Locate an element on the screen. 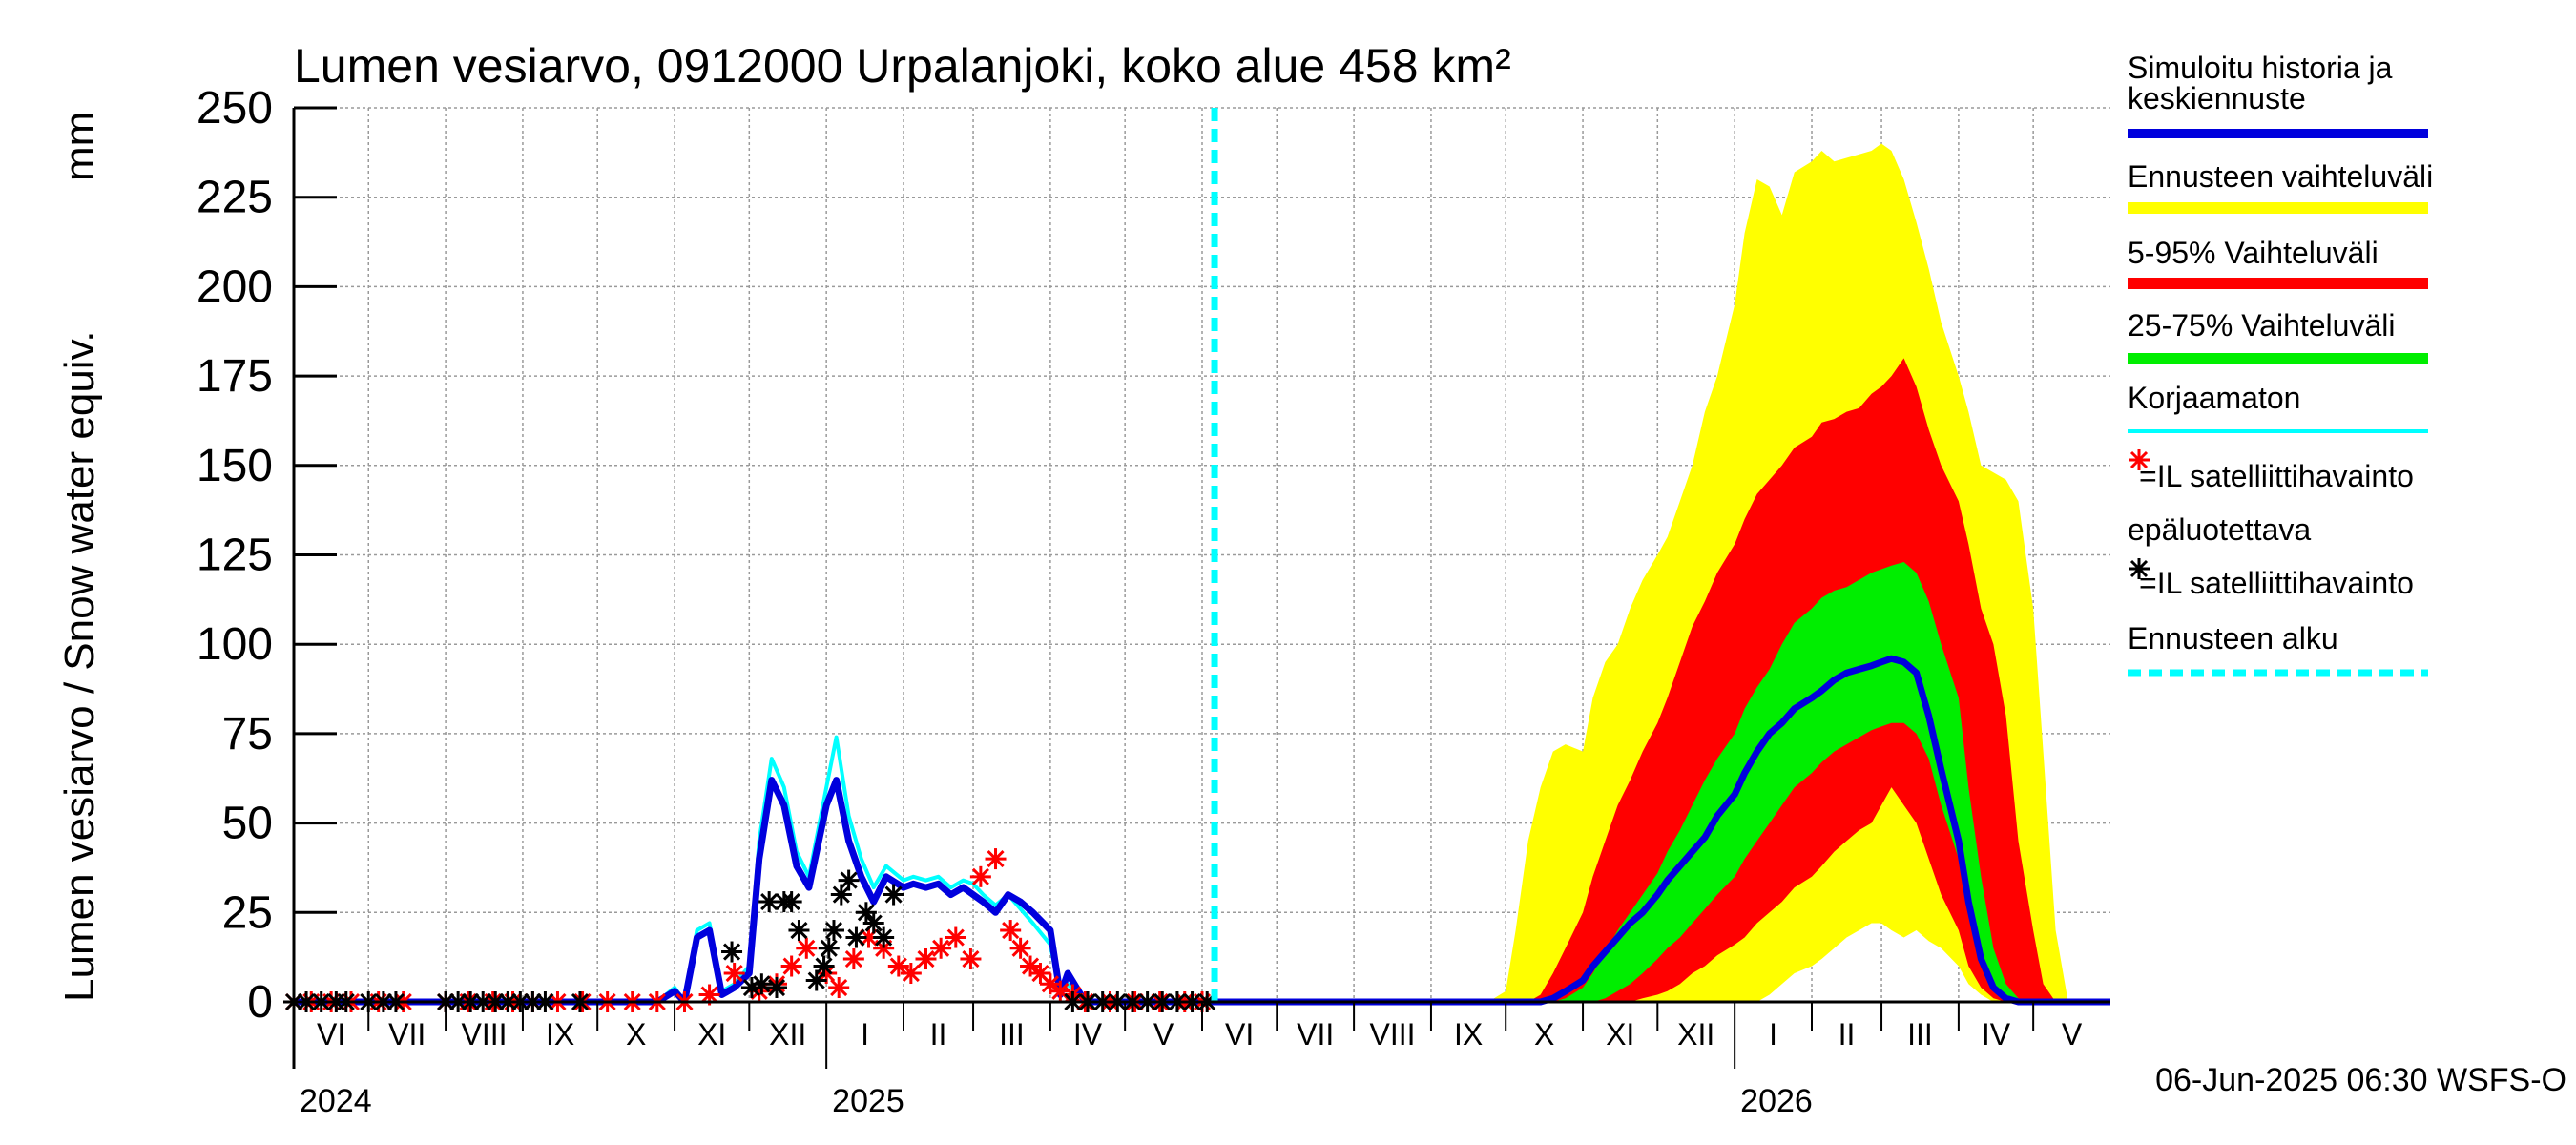 The width and height of the screenshot is (2576, 1145). month-label: VII is located at coordinates (407, 1034).